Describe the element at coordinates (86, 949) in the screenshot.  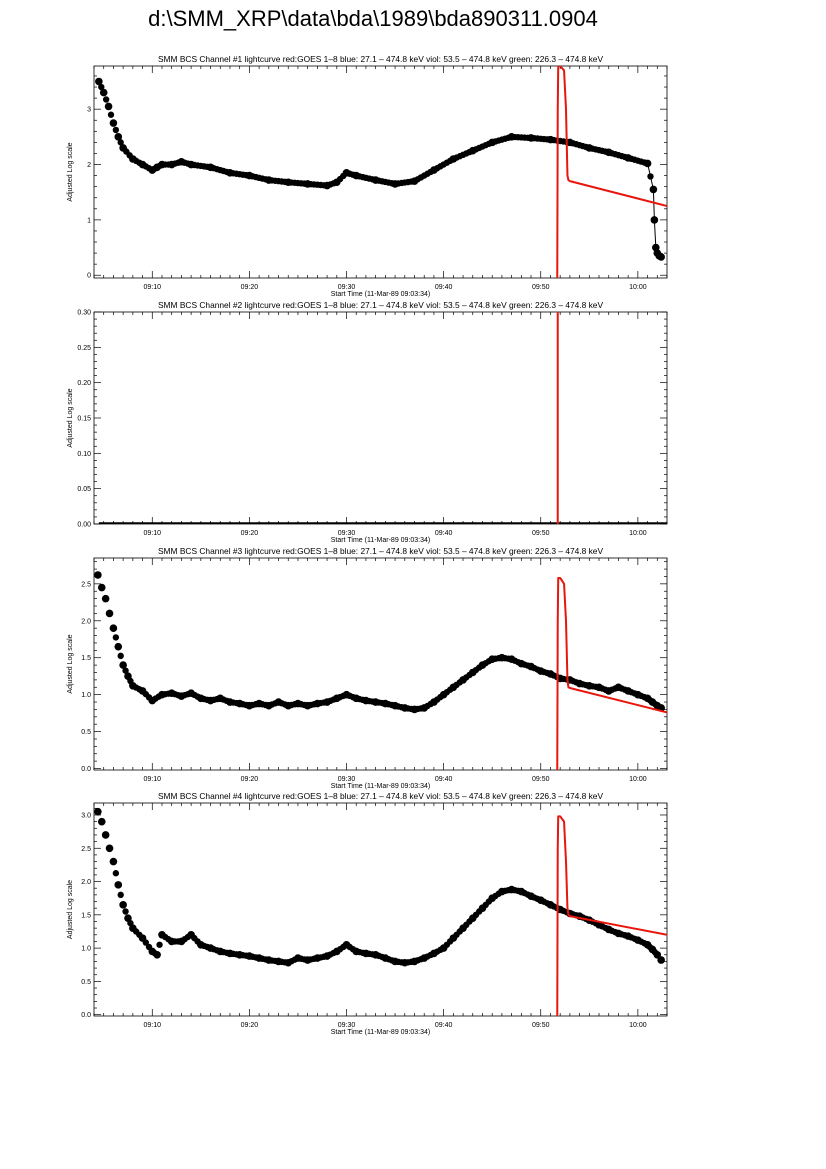
I see `y-tick-label: 1.0` at that location.